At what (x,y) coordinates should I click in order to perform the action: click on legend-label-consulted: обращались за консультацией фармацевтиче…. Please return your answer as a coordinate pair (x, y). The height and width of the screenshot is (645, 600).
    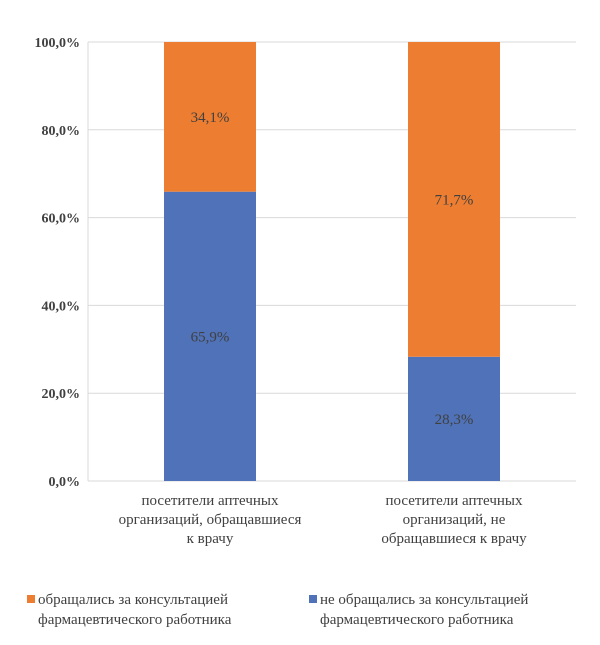
    Looking at the image, I should click on (135, 610).